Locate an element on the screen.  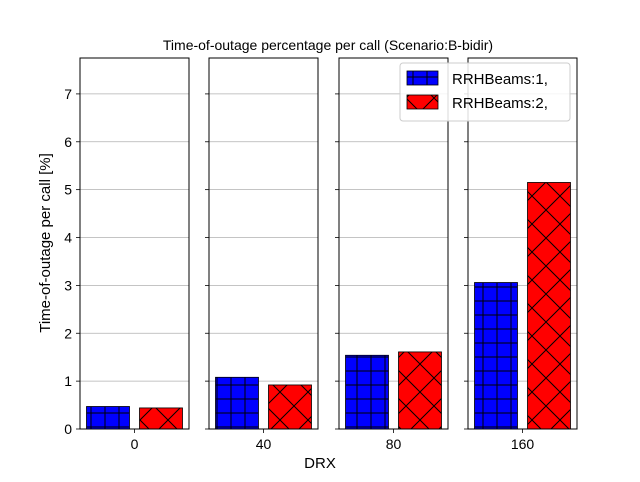
y-tick-label: 0 is located at coordinates (68, 429).